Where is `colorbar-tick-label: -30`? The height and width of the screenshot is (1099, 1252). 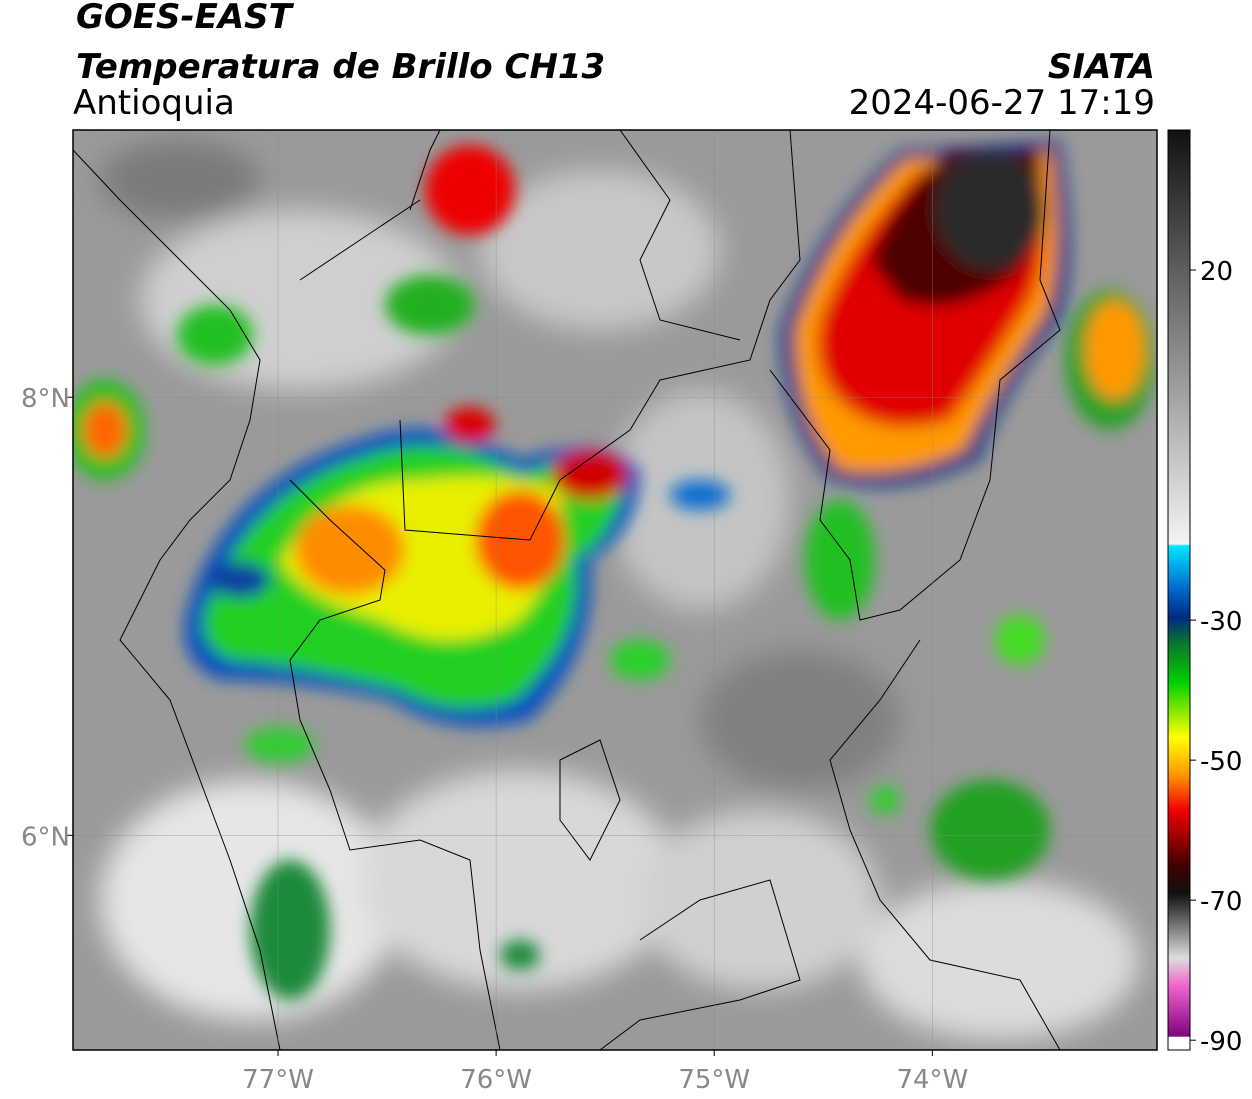
colorbar-tick-label: -30 is located at coordinates (1221, 622).